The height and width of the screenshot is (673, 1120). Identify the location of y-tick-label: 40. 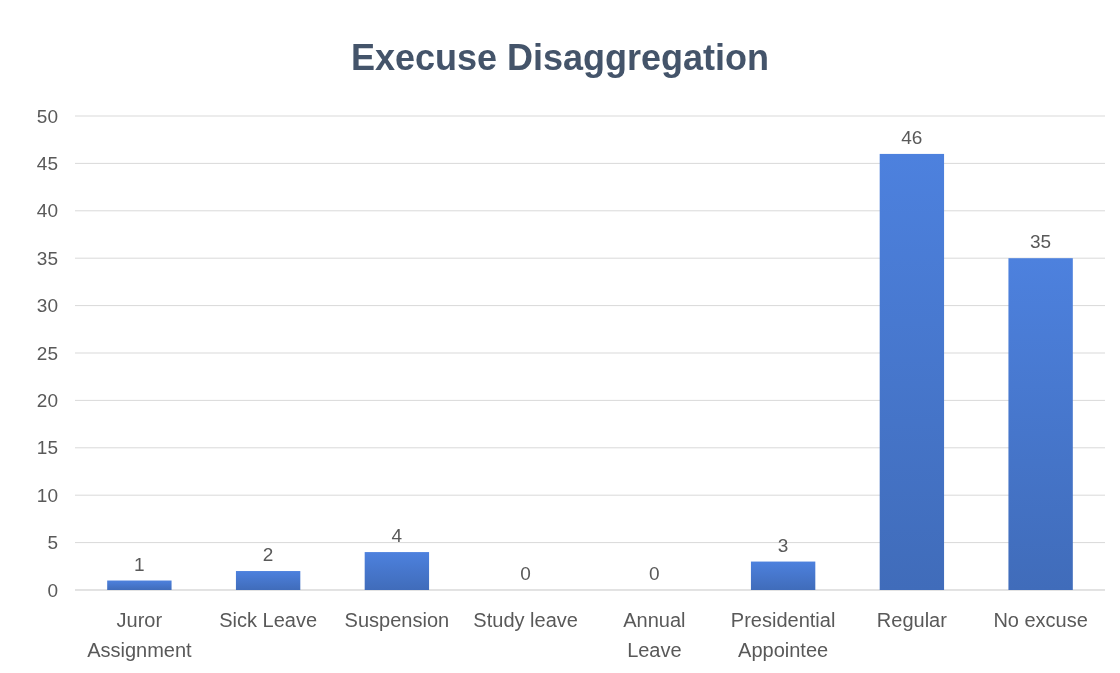
(47, 211).